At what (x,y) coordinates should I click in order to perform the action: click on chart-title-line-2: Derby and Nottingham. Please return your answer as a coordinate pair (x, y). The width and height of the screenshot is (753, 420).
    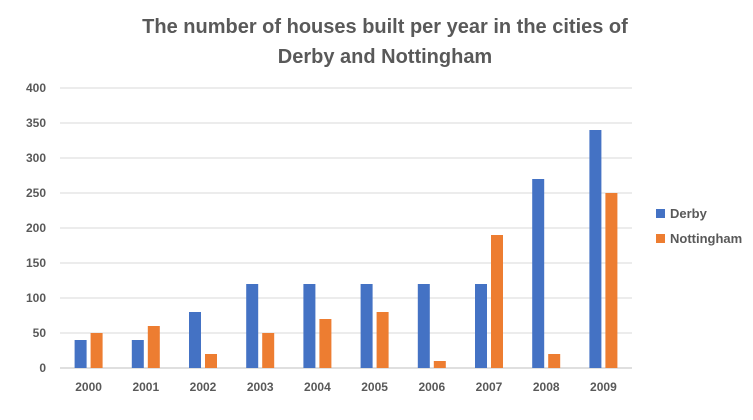
    Looking at the image, I should click on (385, 57).